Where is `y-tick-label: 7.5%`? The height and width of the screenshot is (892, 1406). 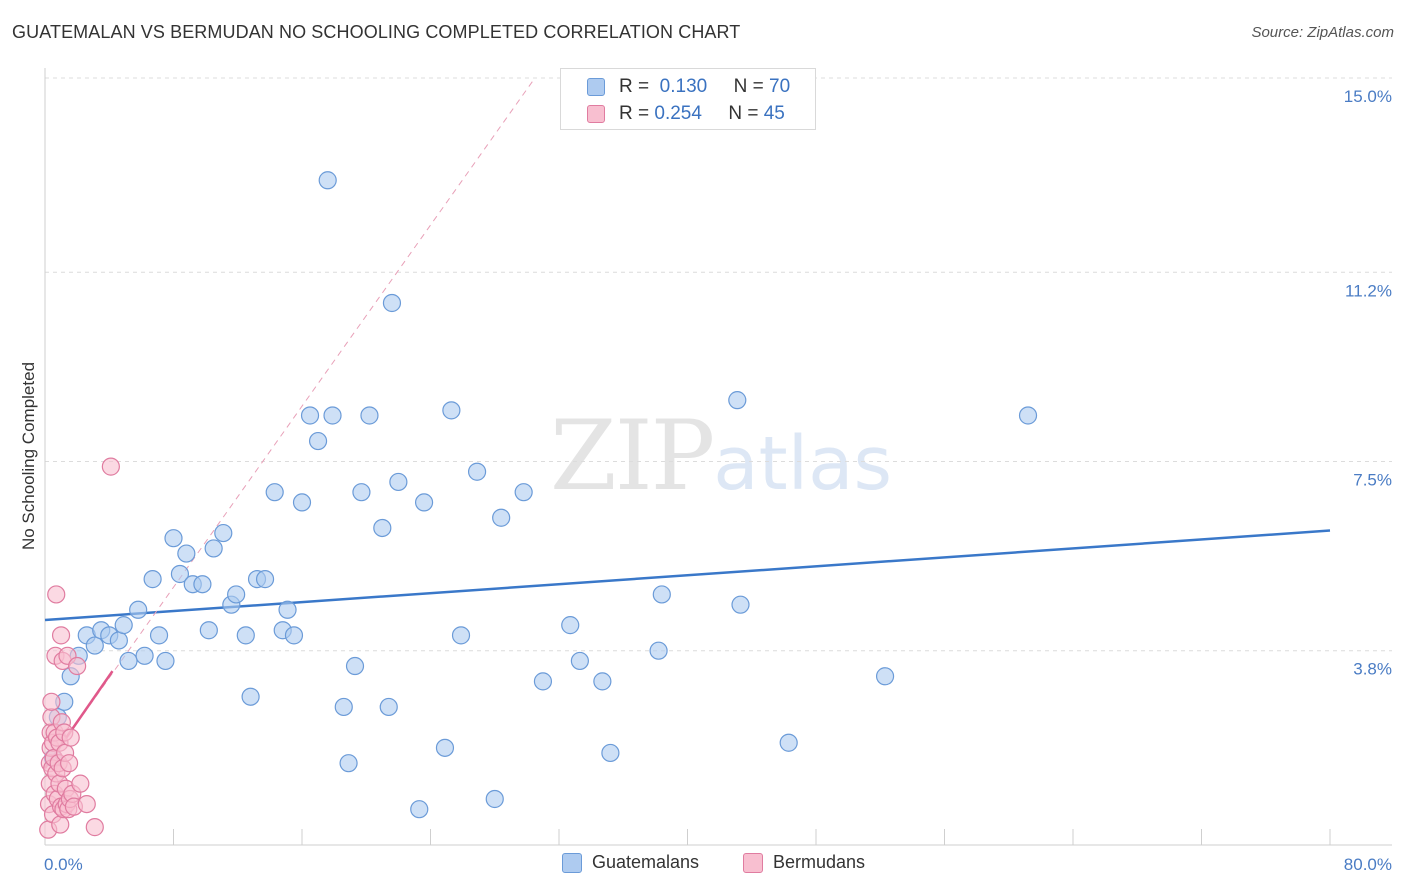 y-tick-label: 7.5% is located at coordinates (1372, 480).